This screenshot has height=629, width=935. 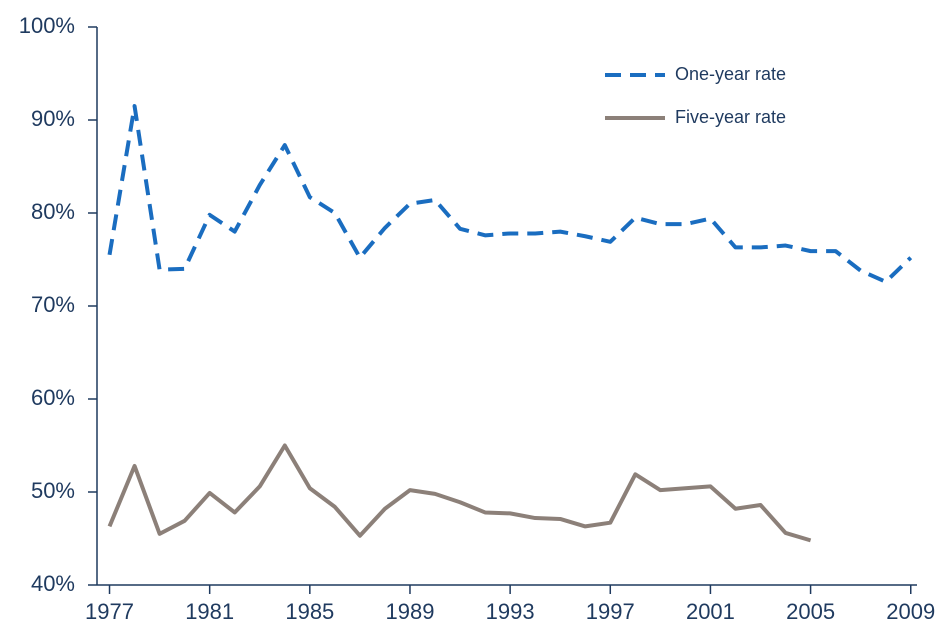 What do you see at coordinates (410, 611) in the screenshot?
I see `x-tick-label: 1989` at bounding box center [410, 611].